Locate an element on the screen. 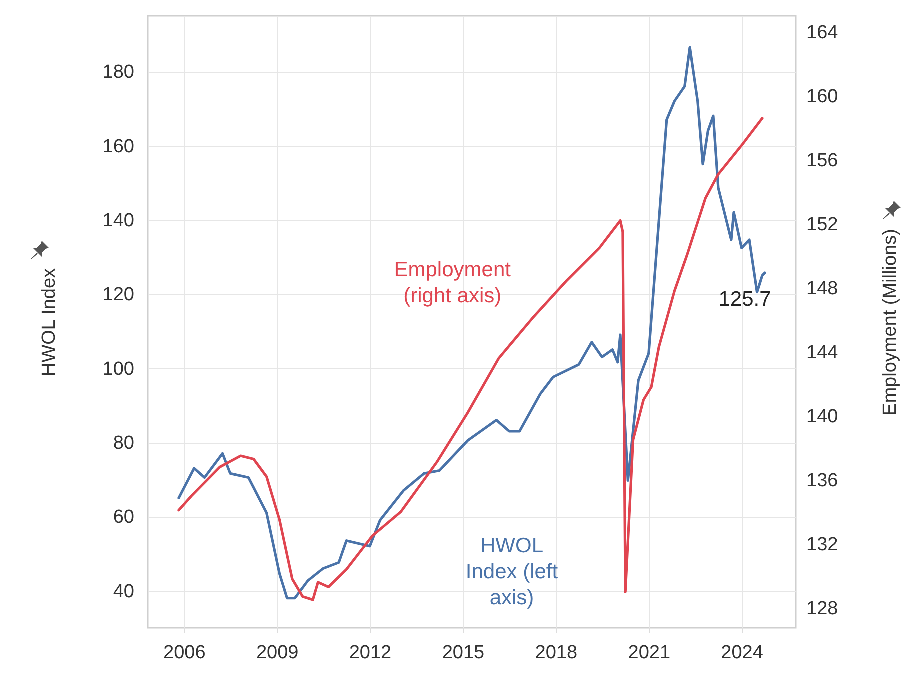 The width and height of the screenshot is (915, 688). x-tick-label: 2024 is located at coordinates (742, 653).